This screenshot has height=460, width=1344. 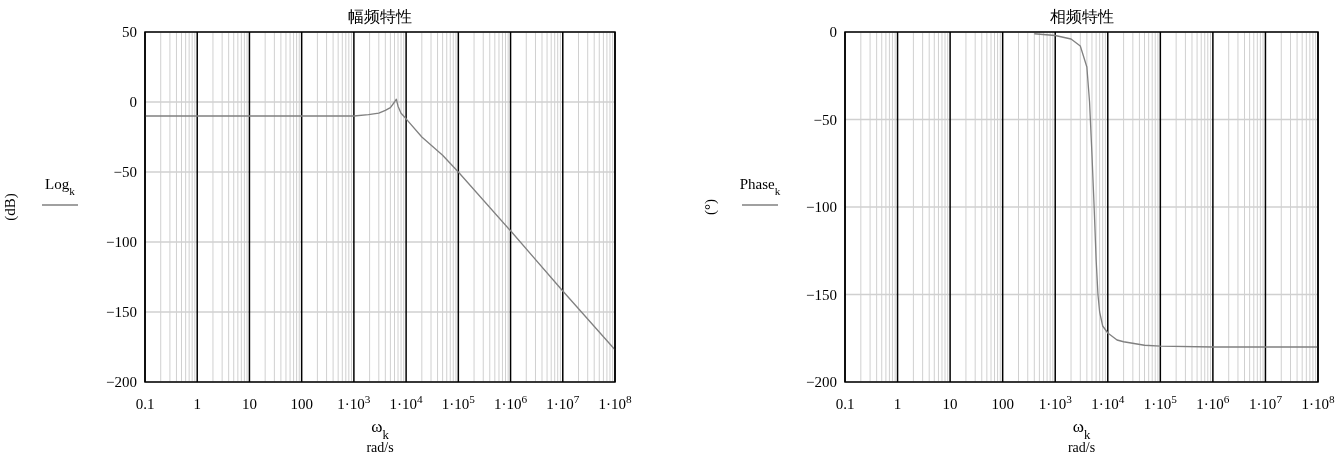 What do you see at coordinates (380, 16) in the screenshot?
I see `chart-title: 幅频特性` at bounding box center [380, 16].